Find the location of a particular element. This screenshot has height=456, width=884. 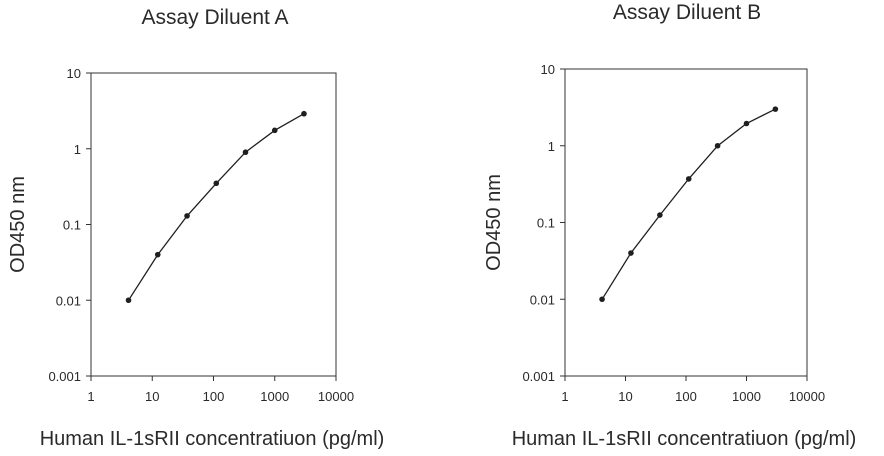

chart-2-x-axis-label: Human IL-1sRII concentratiuon (pg/ml) is located at coordinates (684, 439).